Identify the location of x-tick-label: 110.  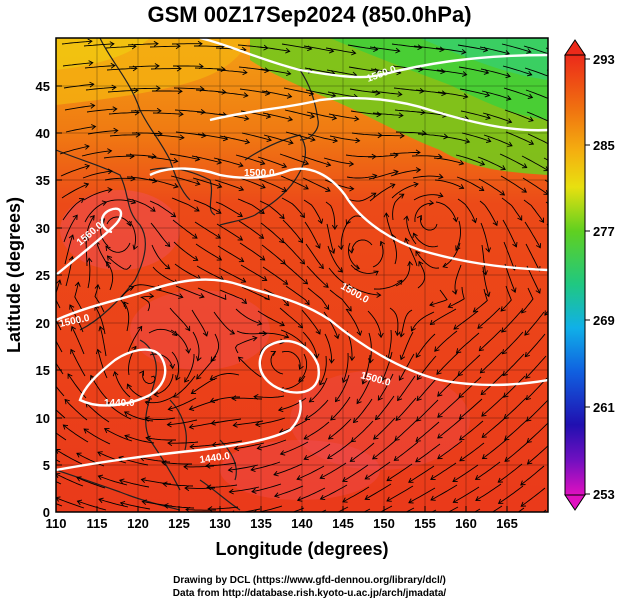
(56, 523).